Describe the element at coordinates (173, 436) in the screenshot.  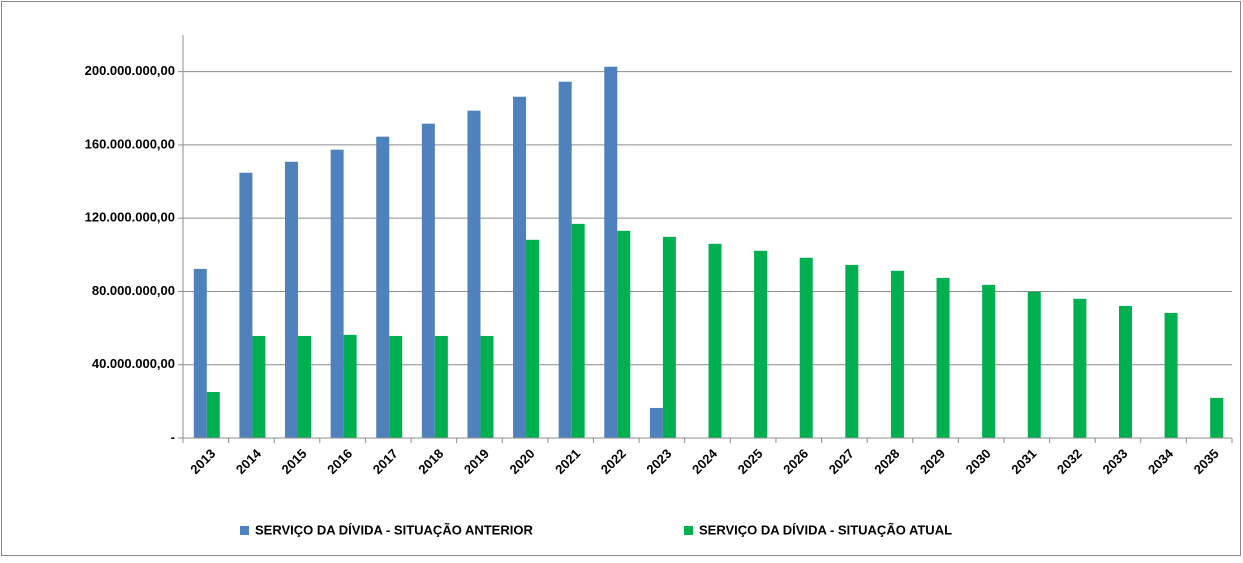
I see `y-tick-label: -` at that location.